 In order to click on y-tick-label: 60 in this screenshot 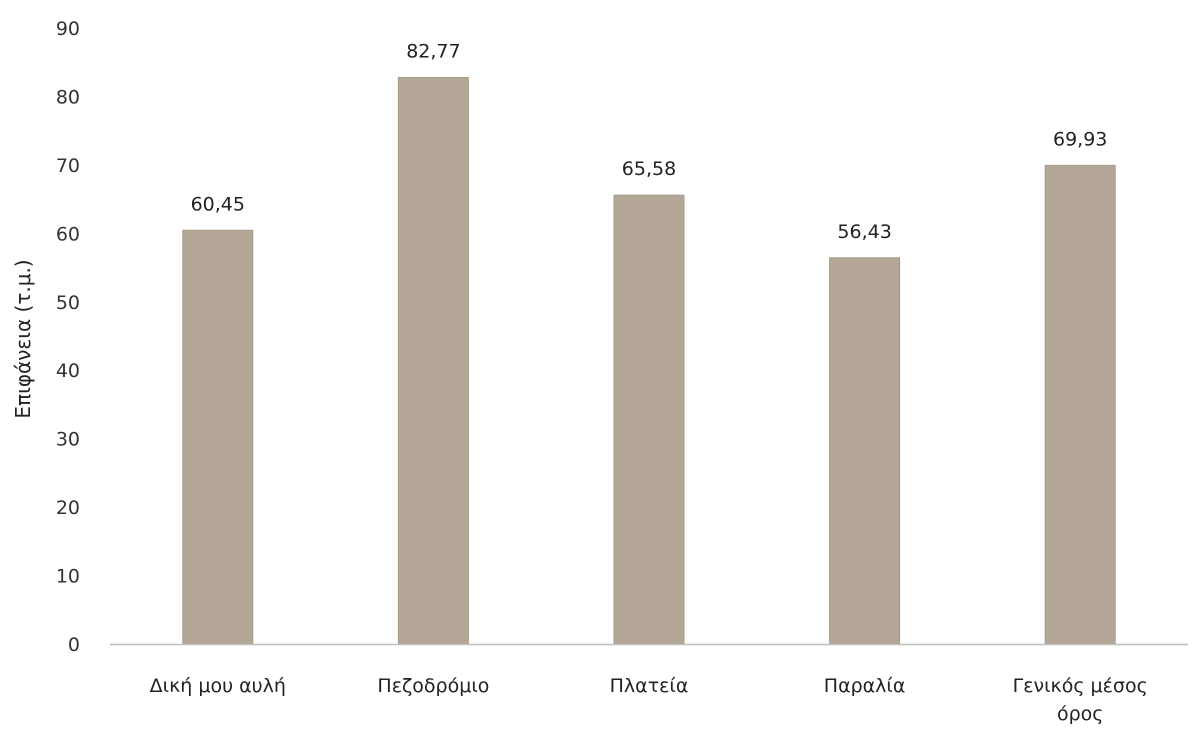, I will do `click(68, 234)`.